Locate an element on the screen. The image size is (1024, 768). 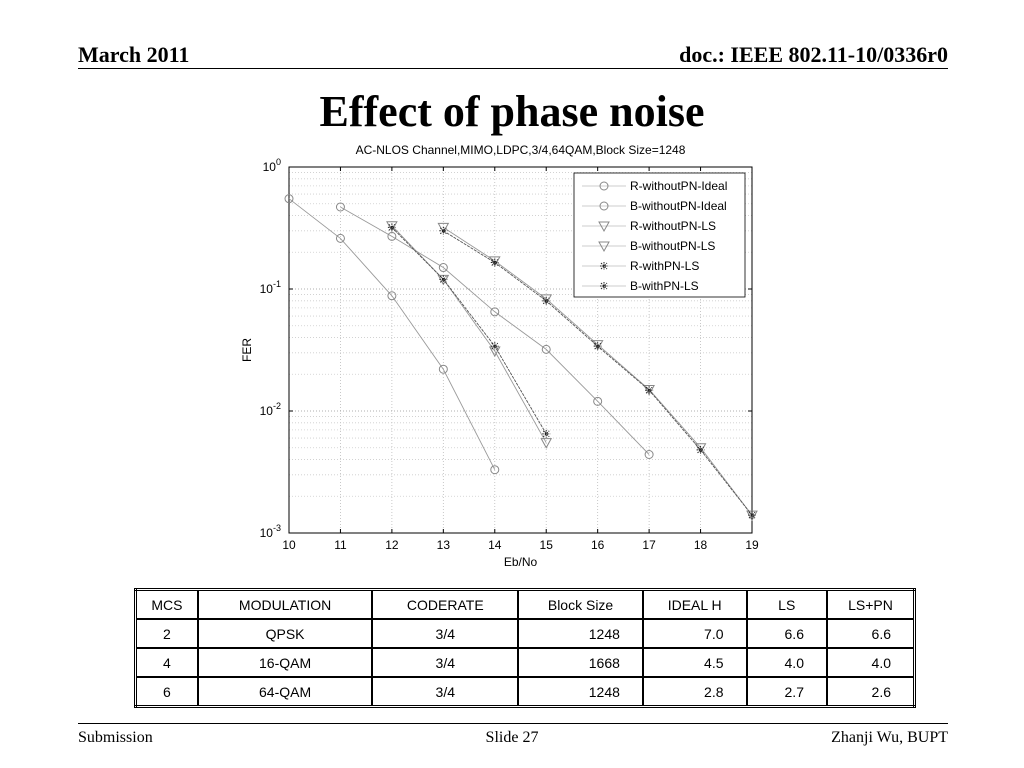
legend-label: R-withPN-LS is located at coordinates (664, 266).